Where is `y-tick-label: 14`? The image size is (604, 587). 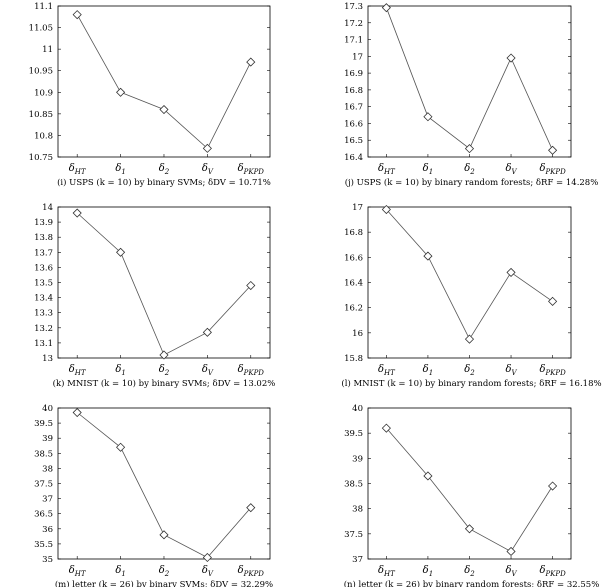
y-tick-label: 14 is located at coordinates (47, 208).